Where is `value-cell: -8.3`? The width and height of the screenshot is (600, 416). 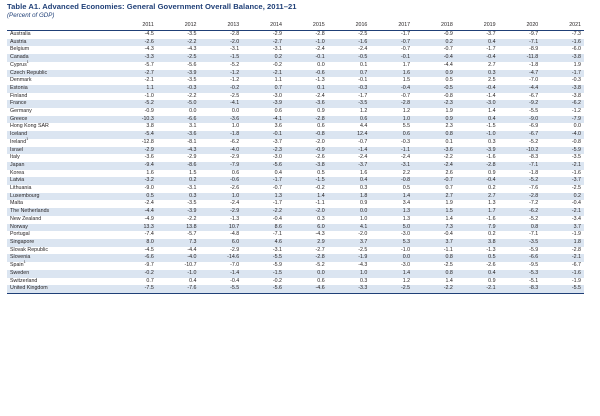
value-cell: -8.3 is located at coordinates (520, 289).